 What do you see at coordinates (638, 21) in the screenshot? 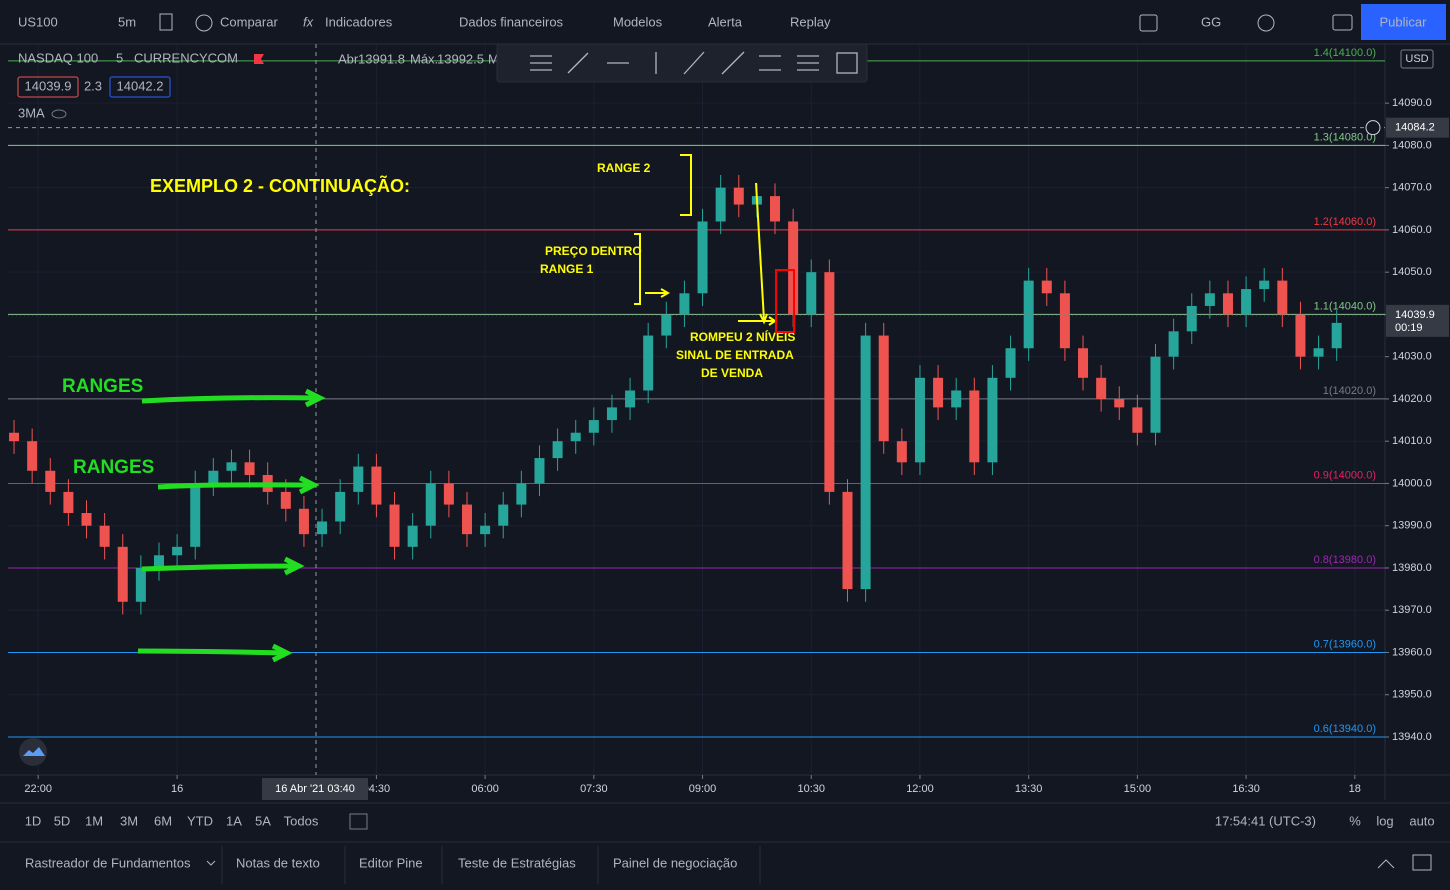
I see `templates: Modelos` at bounding box center [638, 21].